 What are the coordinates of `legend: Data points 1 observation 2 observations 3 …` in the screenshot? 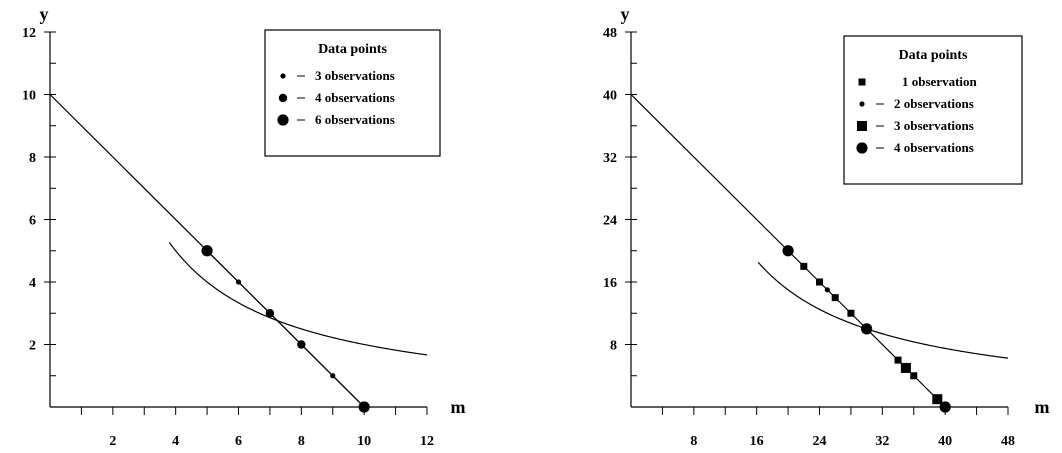 It's located at (933, 110).